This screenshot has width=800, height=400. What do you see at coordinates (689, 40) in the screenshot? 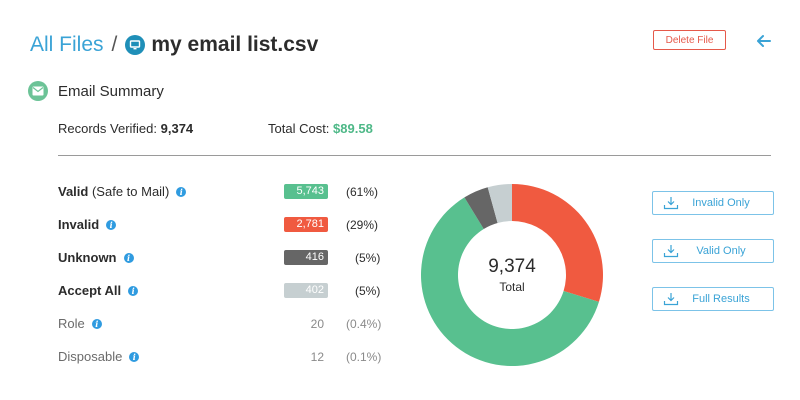
I see `delete-file-button: Delete File` at bounding box center [689, 40].